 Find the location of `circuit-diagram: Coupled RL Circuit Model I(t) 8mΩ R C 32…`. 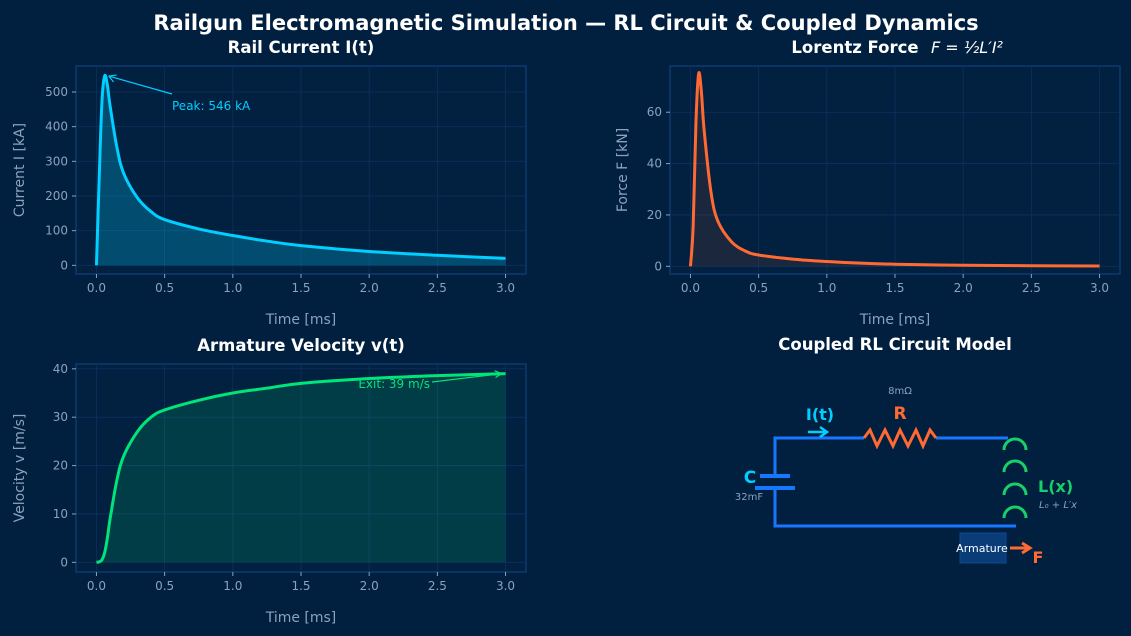

circuit-diagram: Coupled RL Circuit Model I(t) 8mΩ R C 32… is located at coordinates (906, 451).